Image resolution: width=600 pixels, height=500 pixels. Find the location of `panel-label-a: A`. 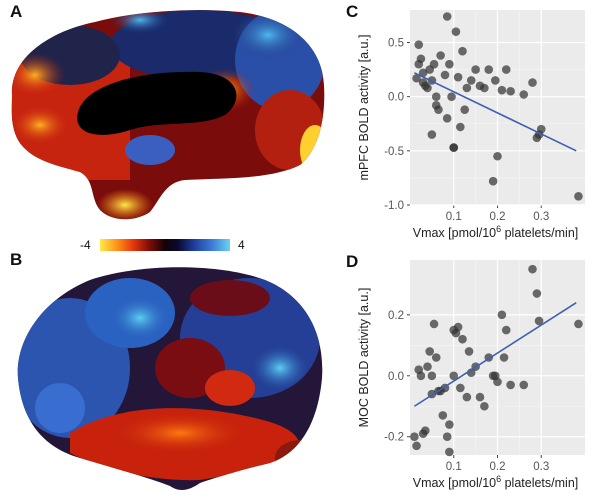

panel-label-a: A is located at coordinates (16, 11).